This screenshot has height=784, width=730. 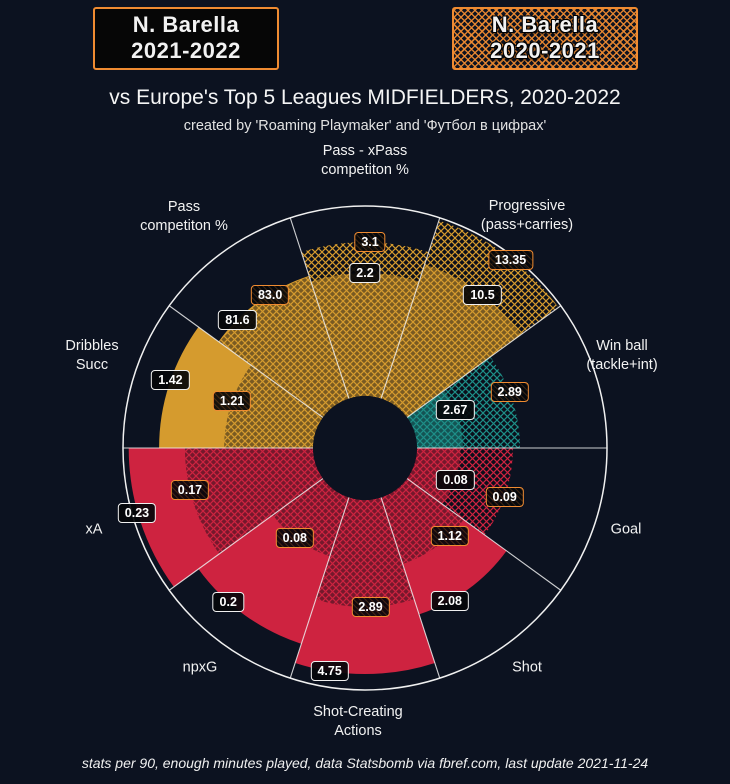 What do you see at coordinates (370, 606) in the screenshot?
I see `value-label-previous-5: 2.89` at bounding box center [370, 606].